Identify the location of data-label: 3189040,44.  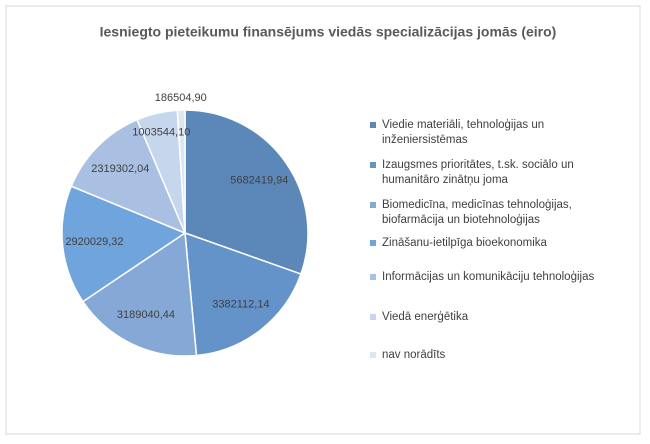
(146, 315).